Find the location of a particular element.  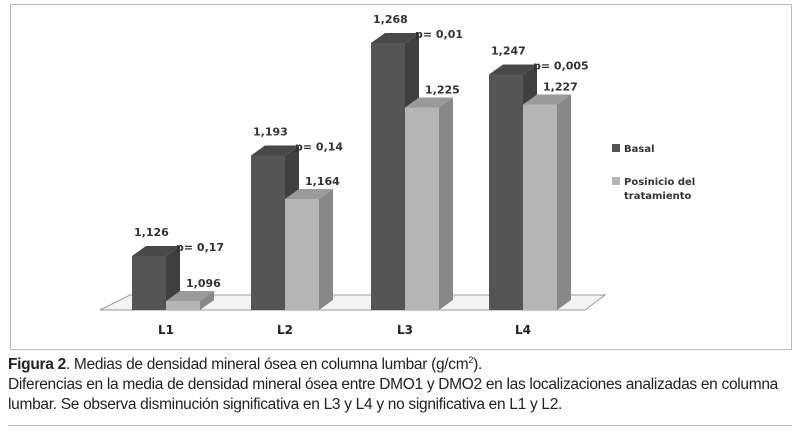

bar-top-posinicio-L2 is located at coordinates (309, 194).